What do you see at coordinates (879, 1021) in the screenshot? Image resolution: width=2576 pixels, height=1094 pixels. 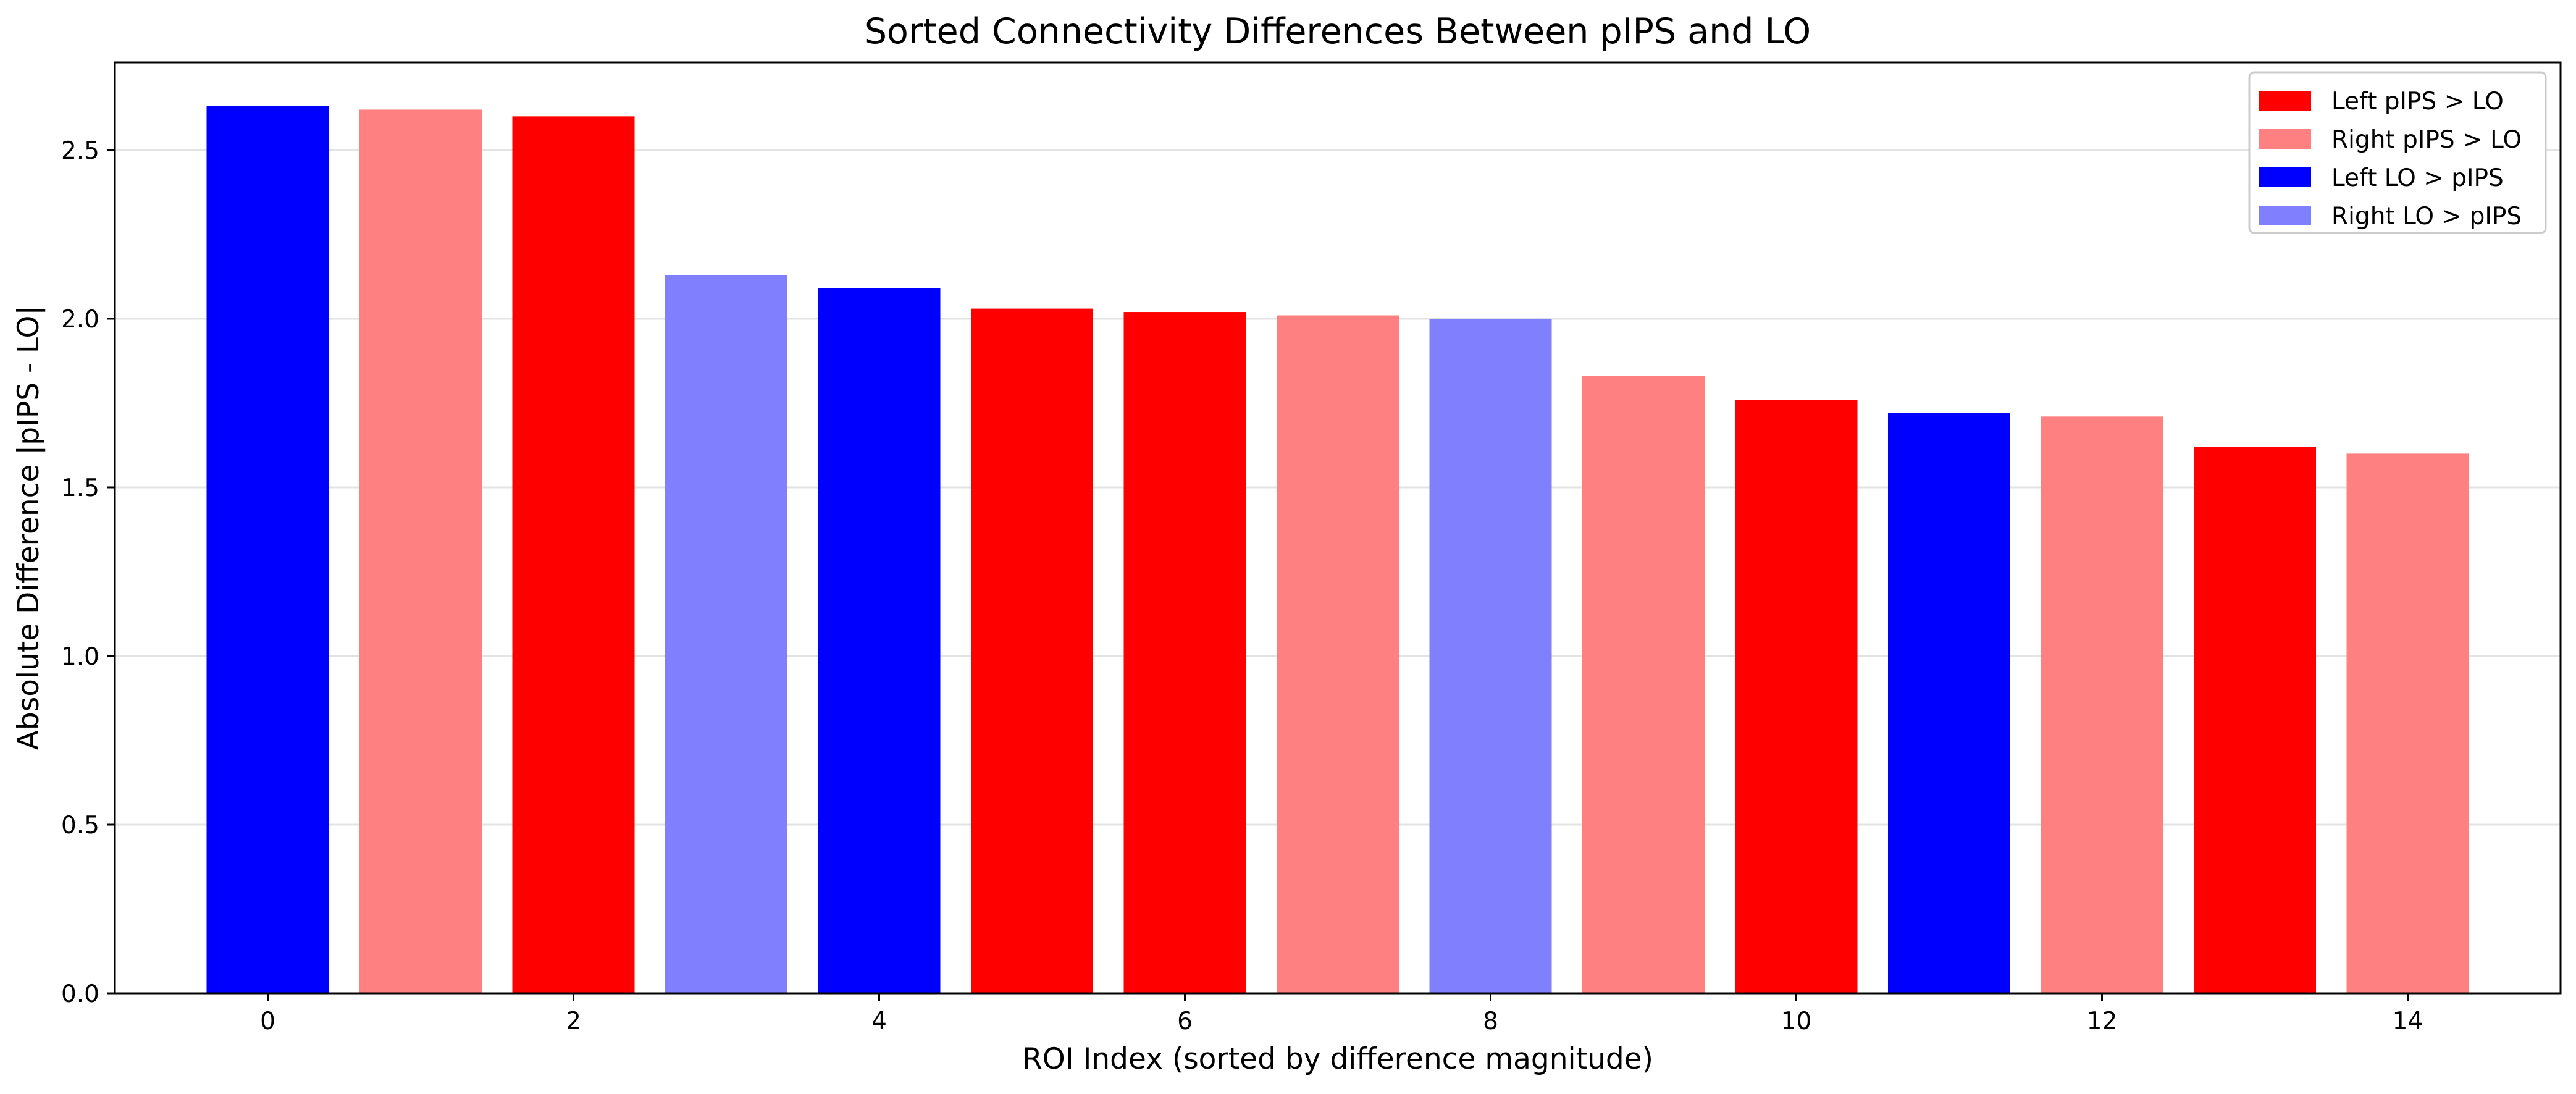 I see `x-tick-label-4: 4` at bounding box center [879, 1021].